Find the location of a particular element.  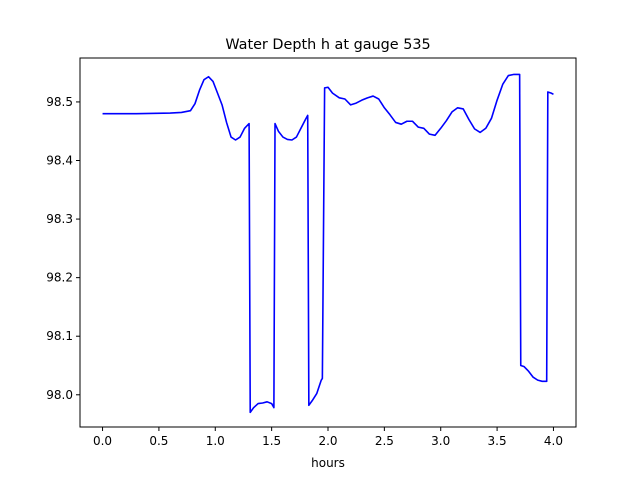

x-tick-label: 2.0 is located at coordinates (327, 441).